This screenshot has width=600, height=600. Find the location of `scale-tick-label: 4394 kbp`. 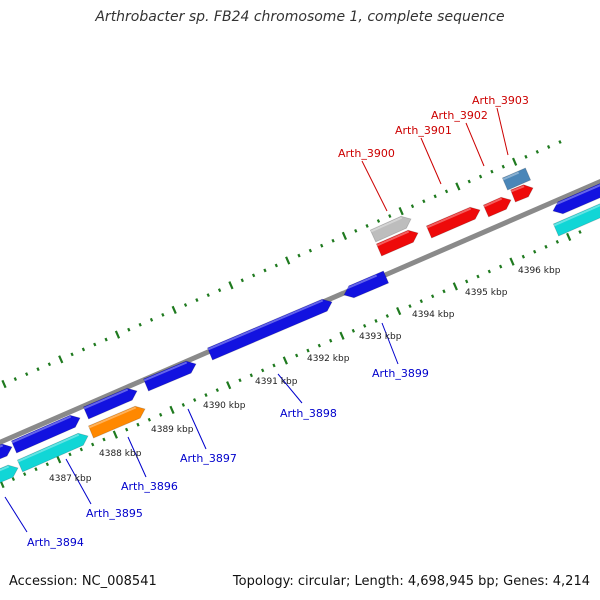

scale-tick-label: 4394 kbp is located at coordinates (433, 315).